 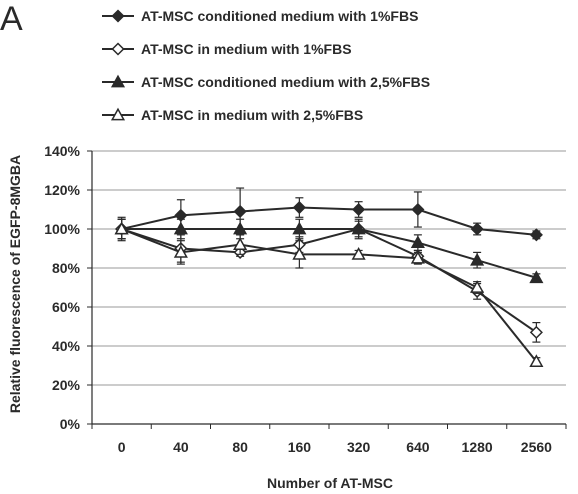 What do you see at coordinates (279, 16) in the screenshot?
I see `legend-label: AT-MSC conditioned medium with 1%FBS` at bounding box center [279, 16].